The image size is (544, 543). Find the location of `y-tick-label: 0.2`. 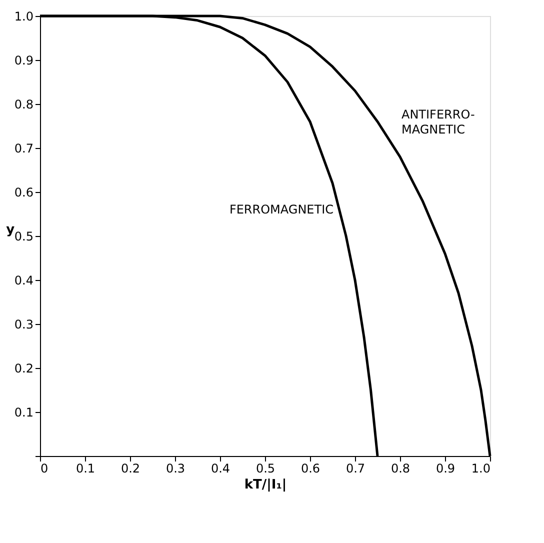

y-tick-label: 0.2 is located at coordinates (24, 369).